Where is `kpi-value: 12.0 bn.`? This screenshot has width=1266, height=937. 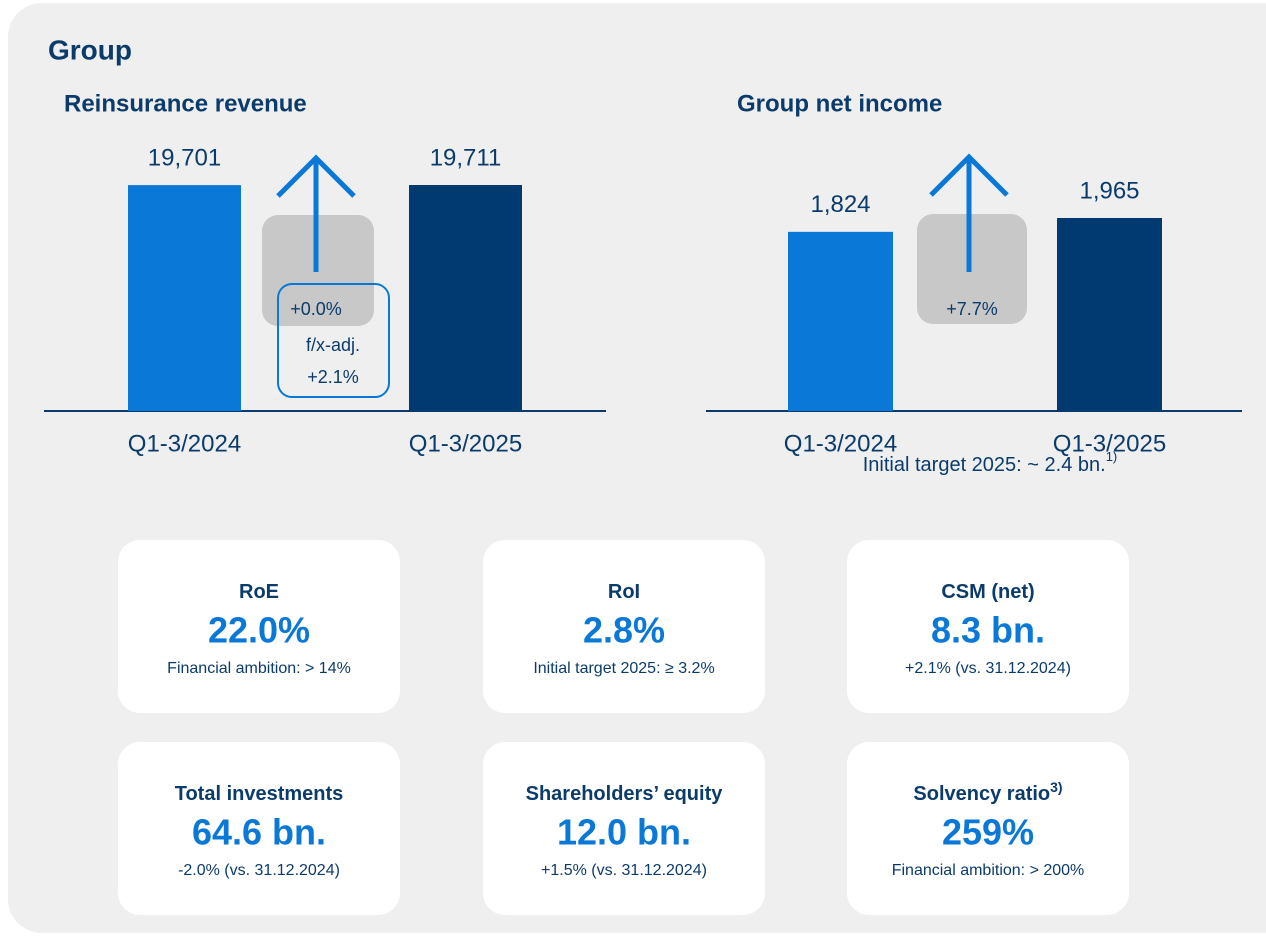 kpi-value: 12.0 bn. is located at coordinates (624, 832).